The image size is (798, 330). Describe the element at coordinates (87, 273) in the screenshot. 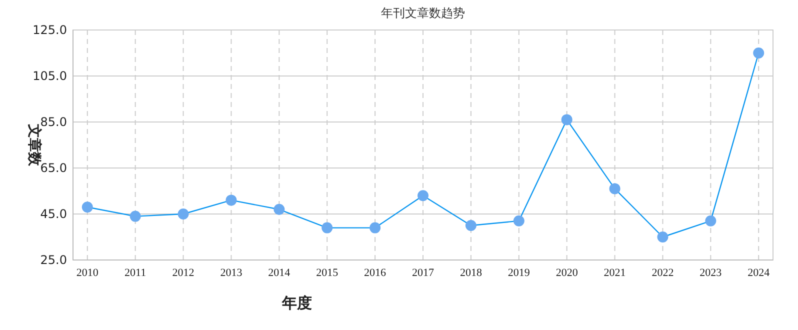

I see `x-tick-label: 2010` at that location.